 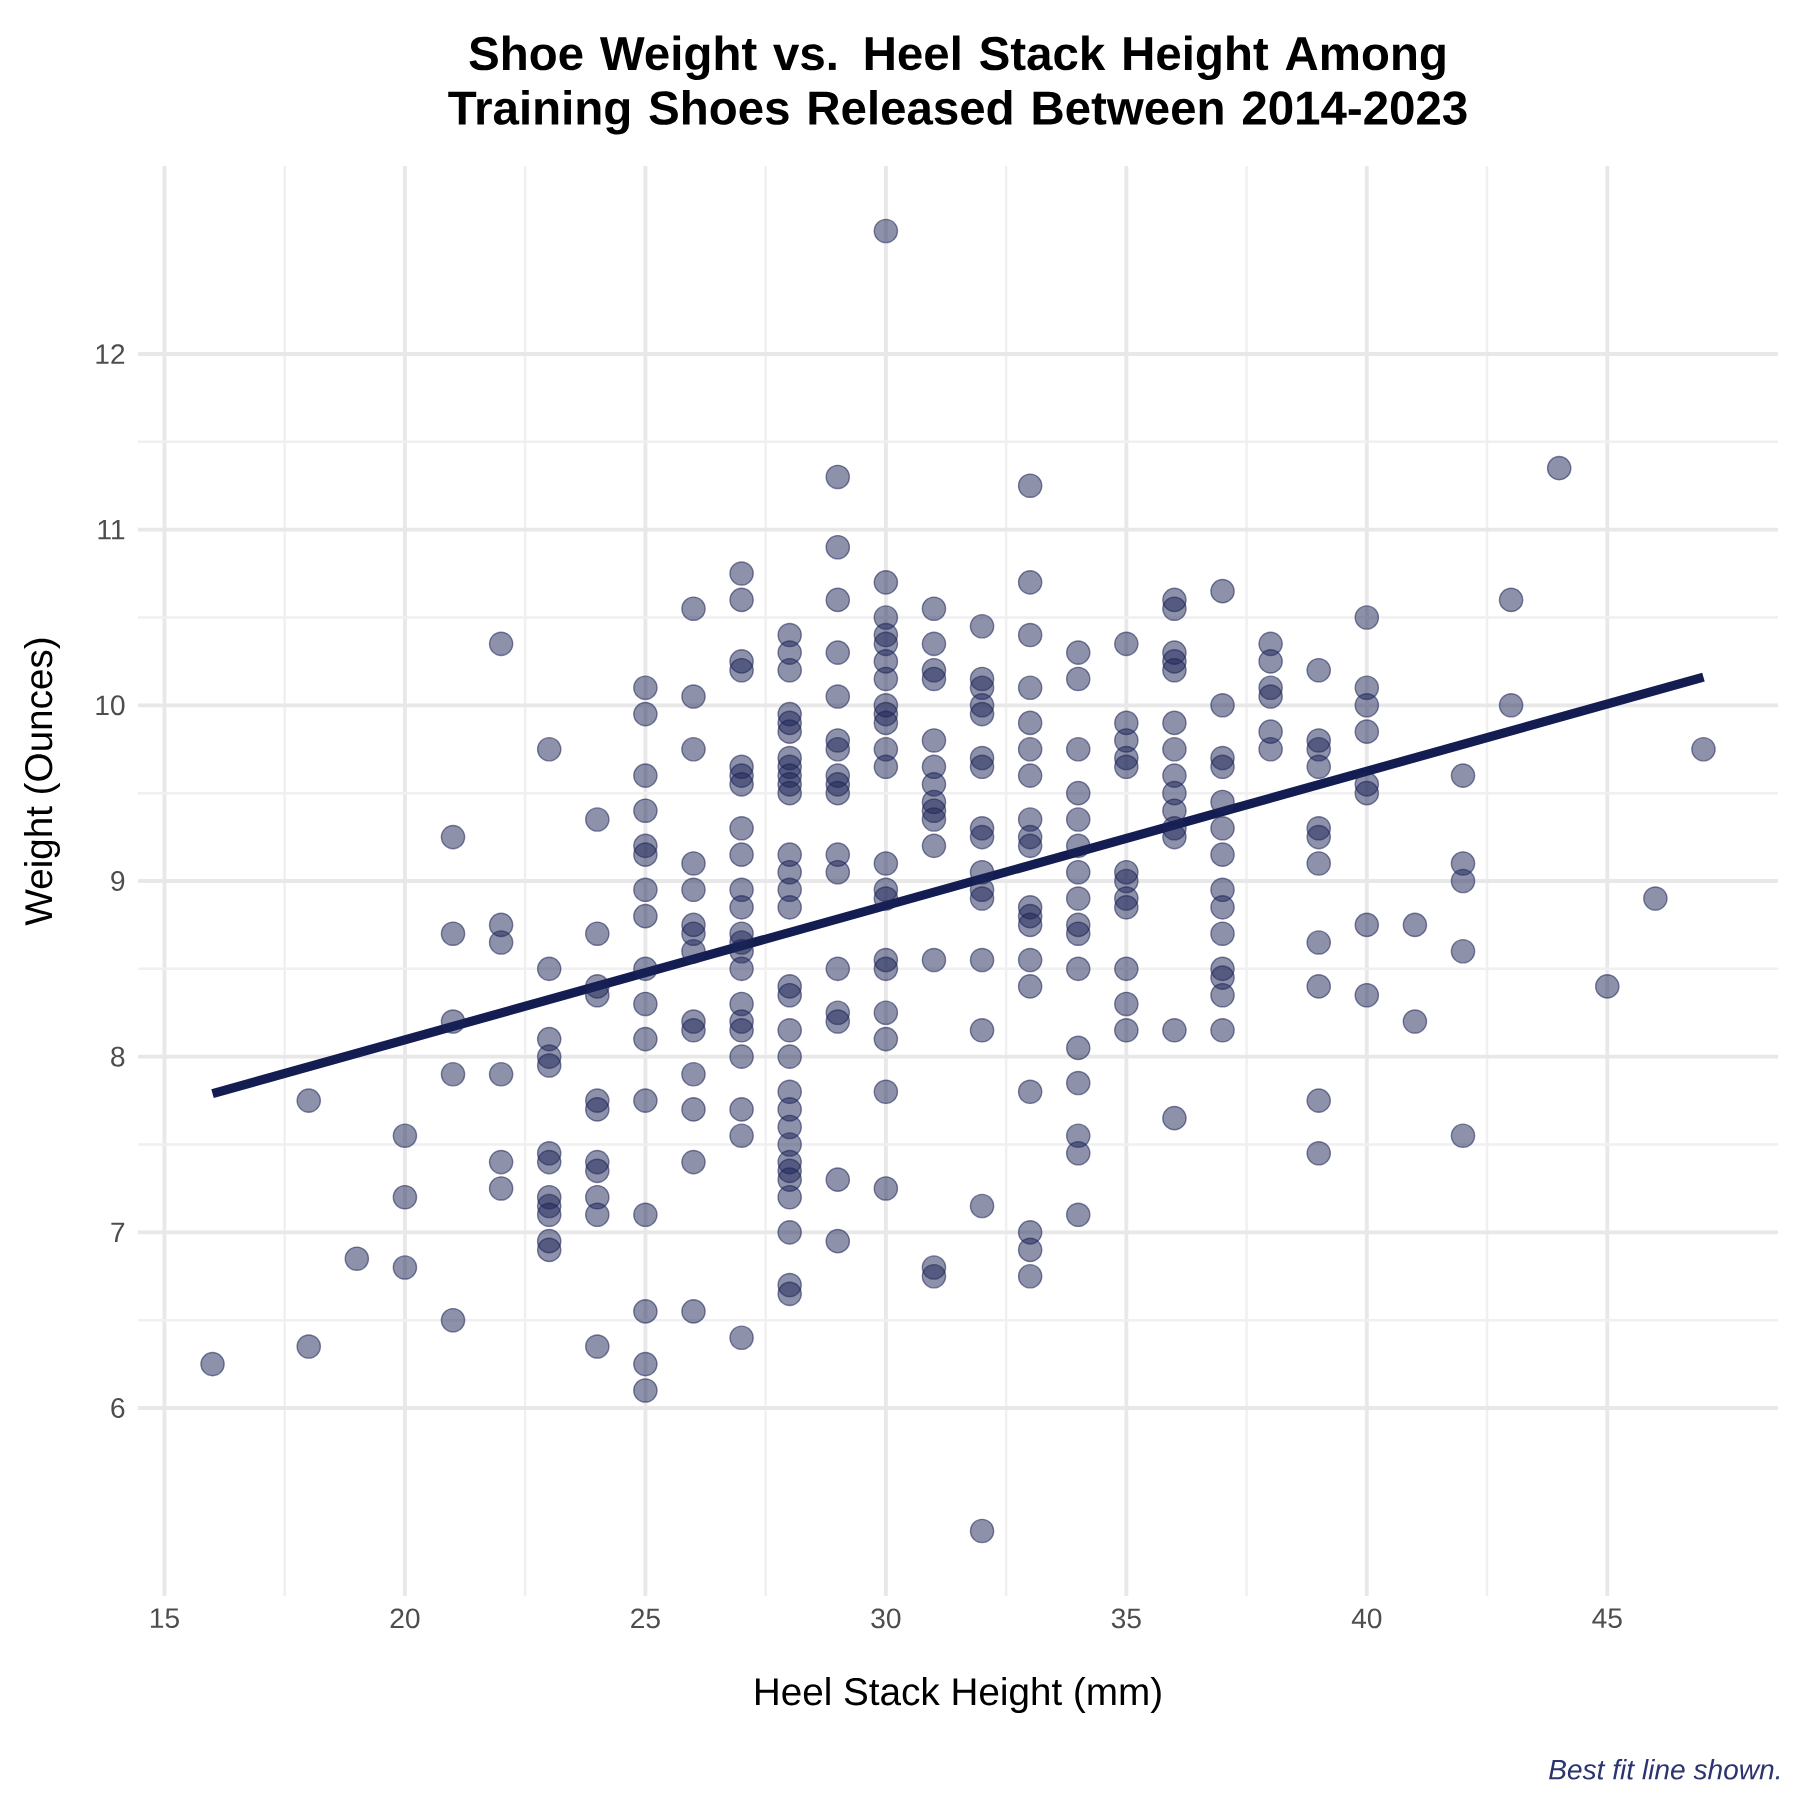 I want to click on x-axis-title: Heel Stack Height (mm), so click(x=958, y=1694).